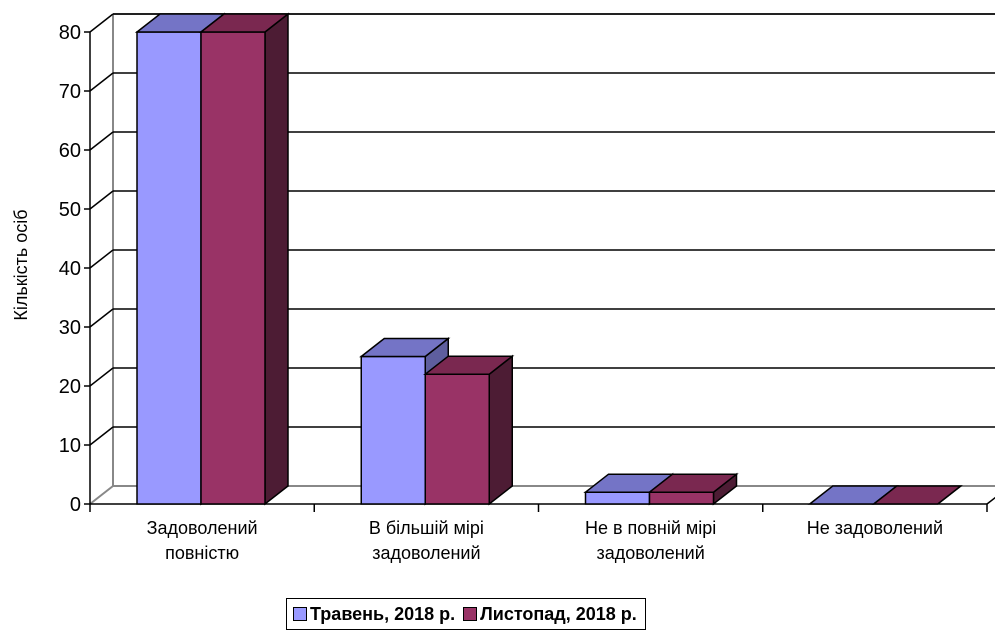 The height and width of the screenshot is (635, 995). I want to click on y-axis-title: Кількість осіб, so click(21, 264).